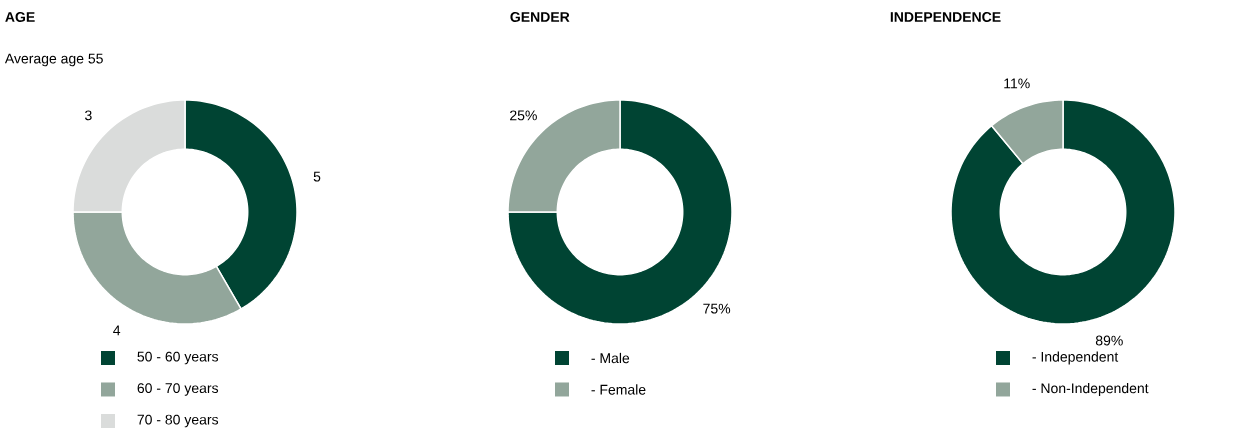 This screenshot has height=438, width=1242. Describe the element at coordinates (178, 421) in the screenshot. I see `legend-label: 70 - 80 years` at that location.